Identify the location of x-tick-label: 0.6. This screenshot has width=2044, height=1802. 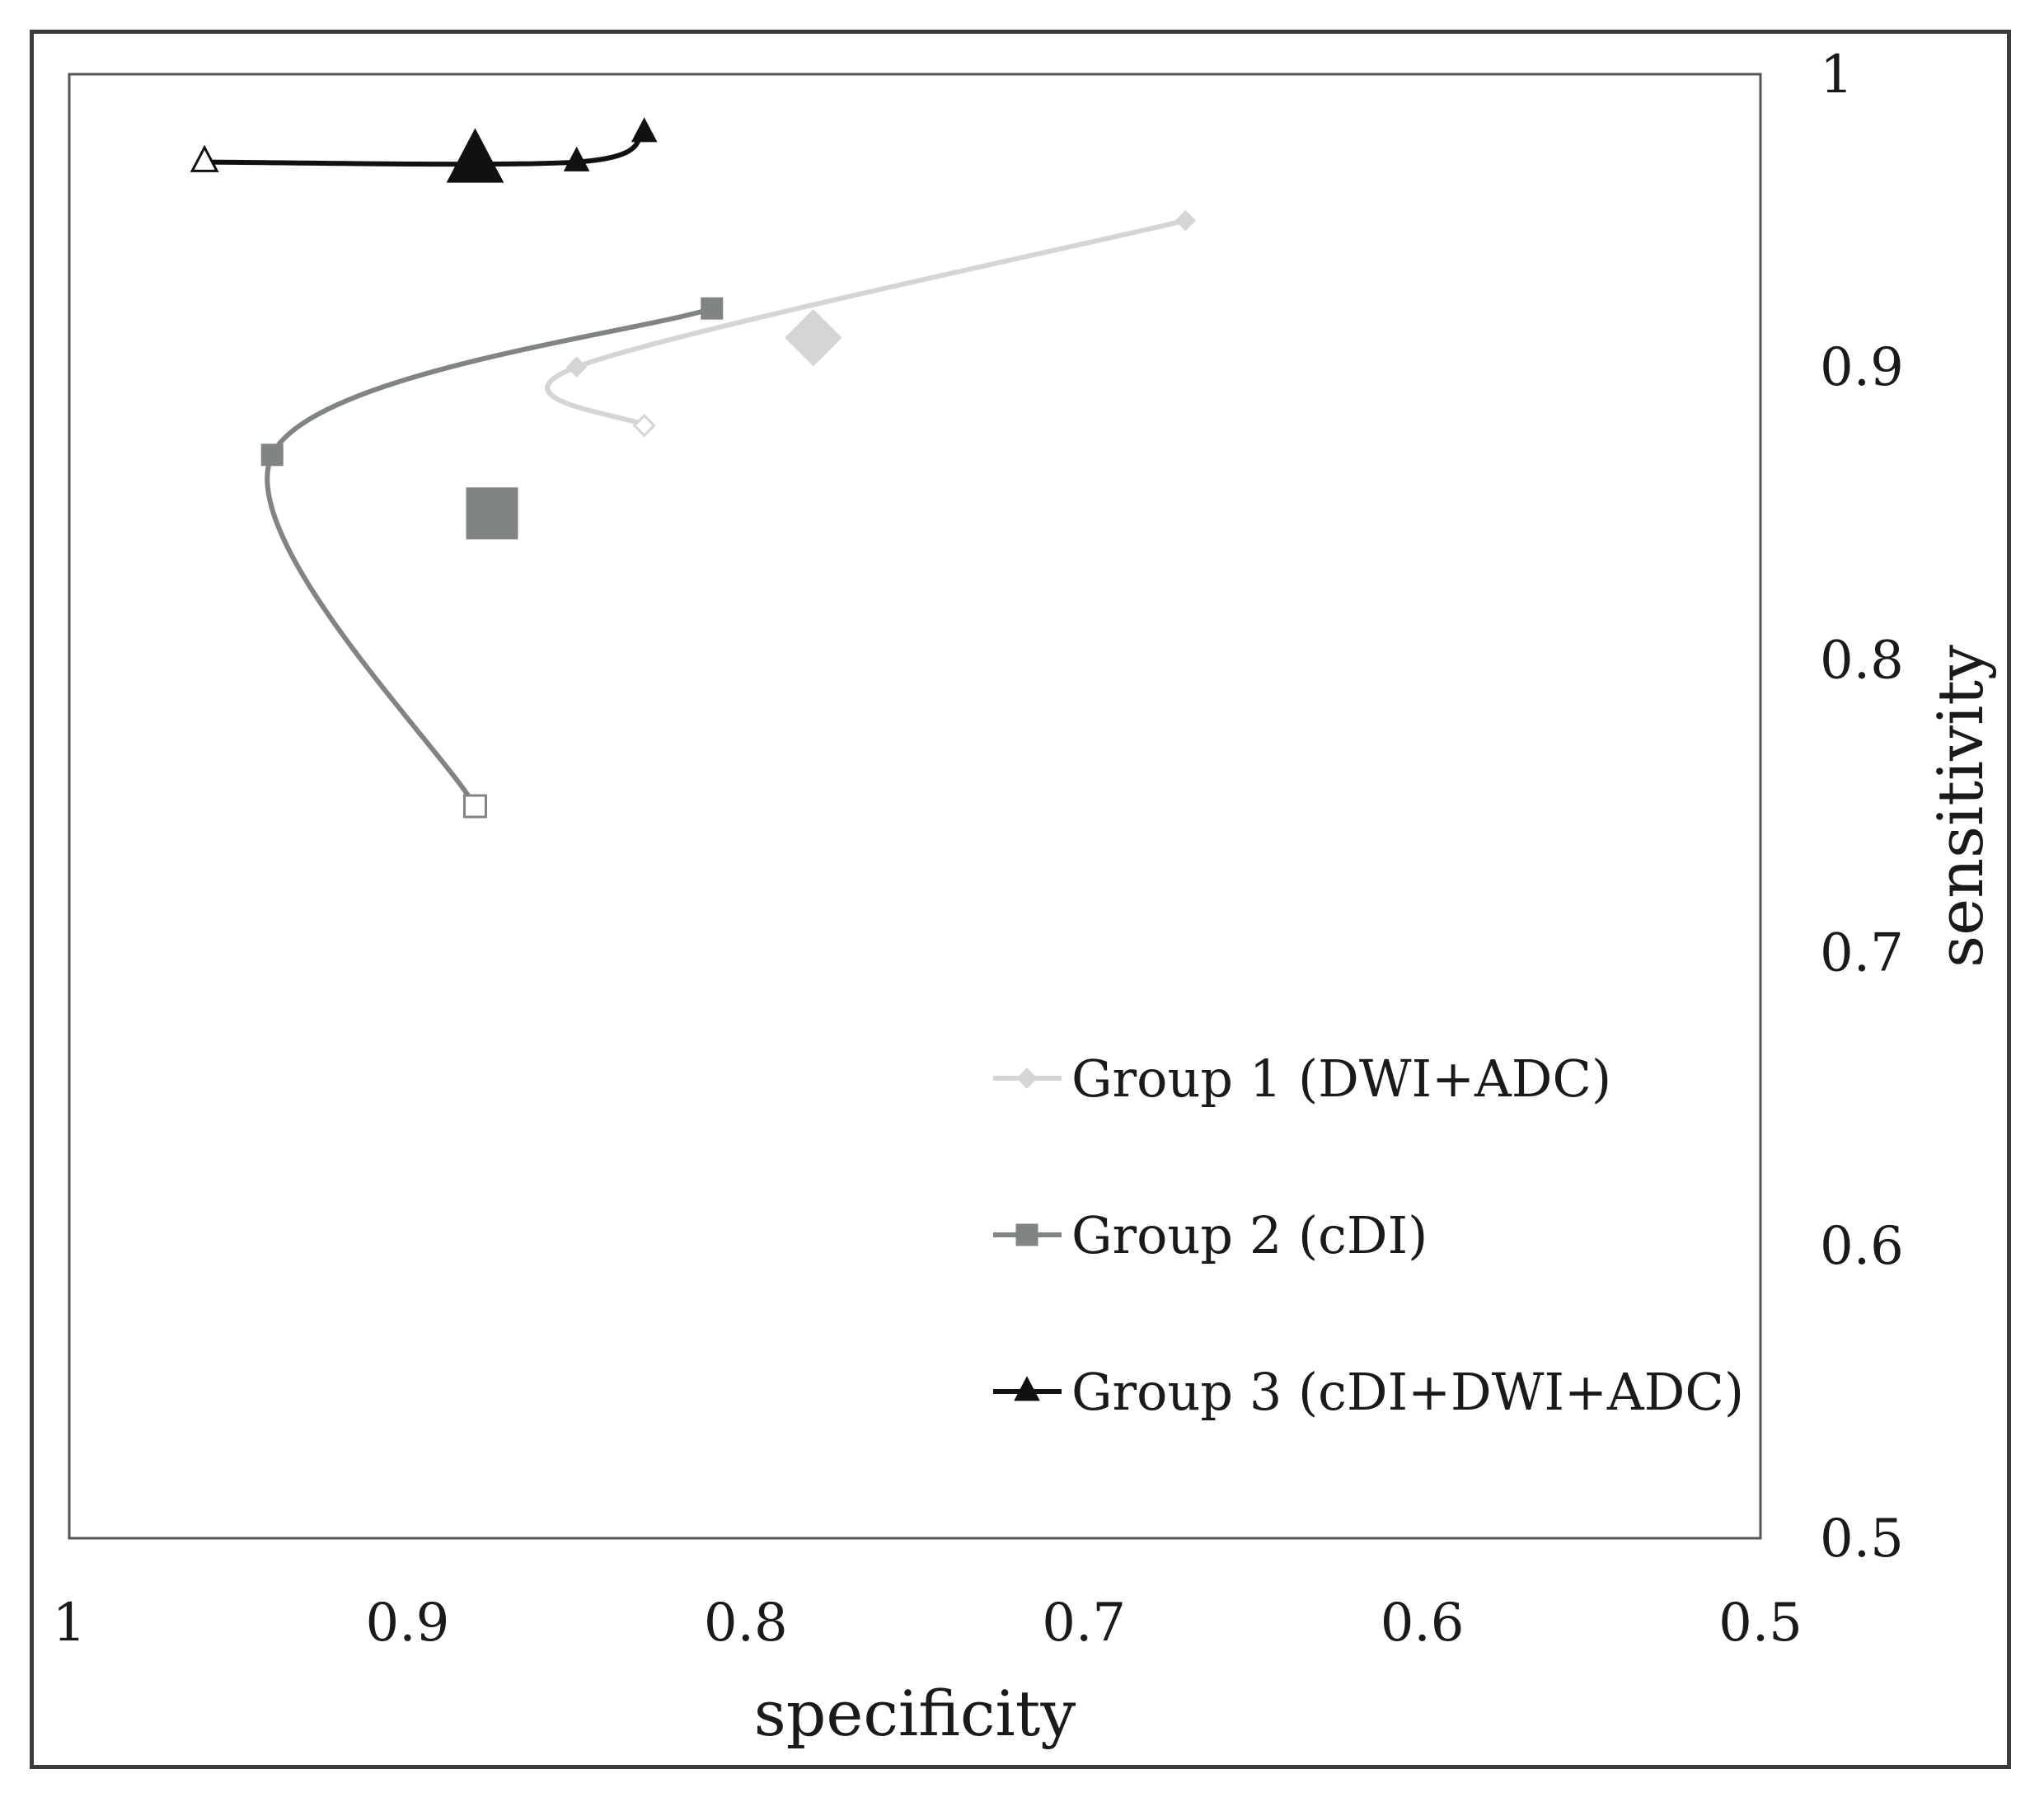
(1423, 1623).